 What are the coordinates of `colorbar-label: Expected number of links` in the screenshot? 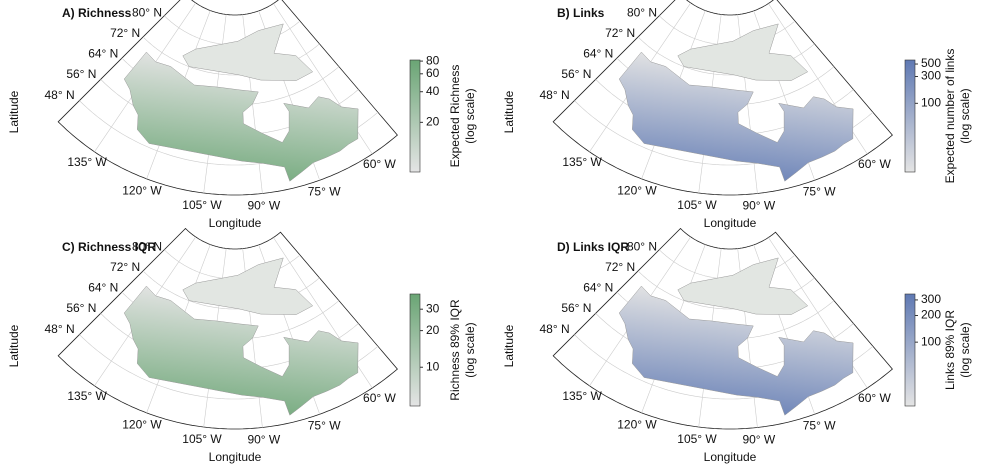 It's located at (950, 116).